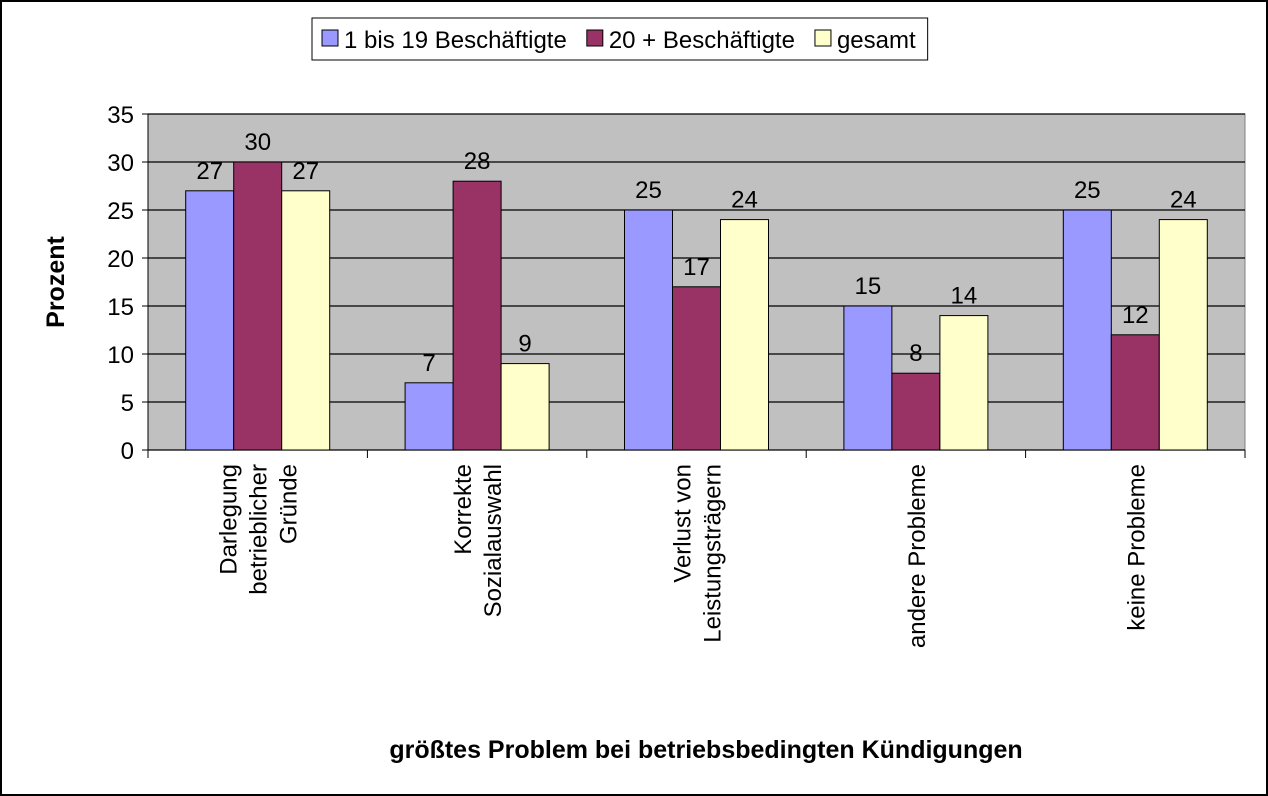  I want to click on y-tick-label: 5, so click(127, 403).